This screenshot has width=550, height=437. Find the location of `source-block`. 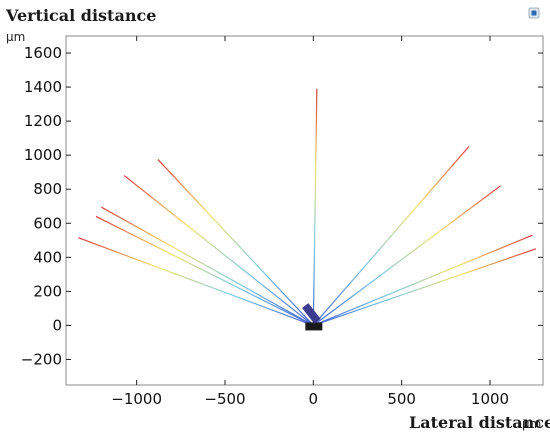

source-block is located at coordinates (314, 326).